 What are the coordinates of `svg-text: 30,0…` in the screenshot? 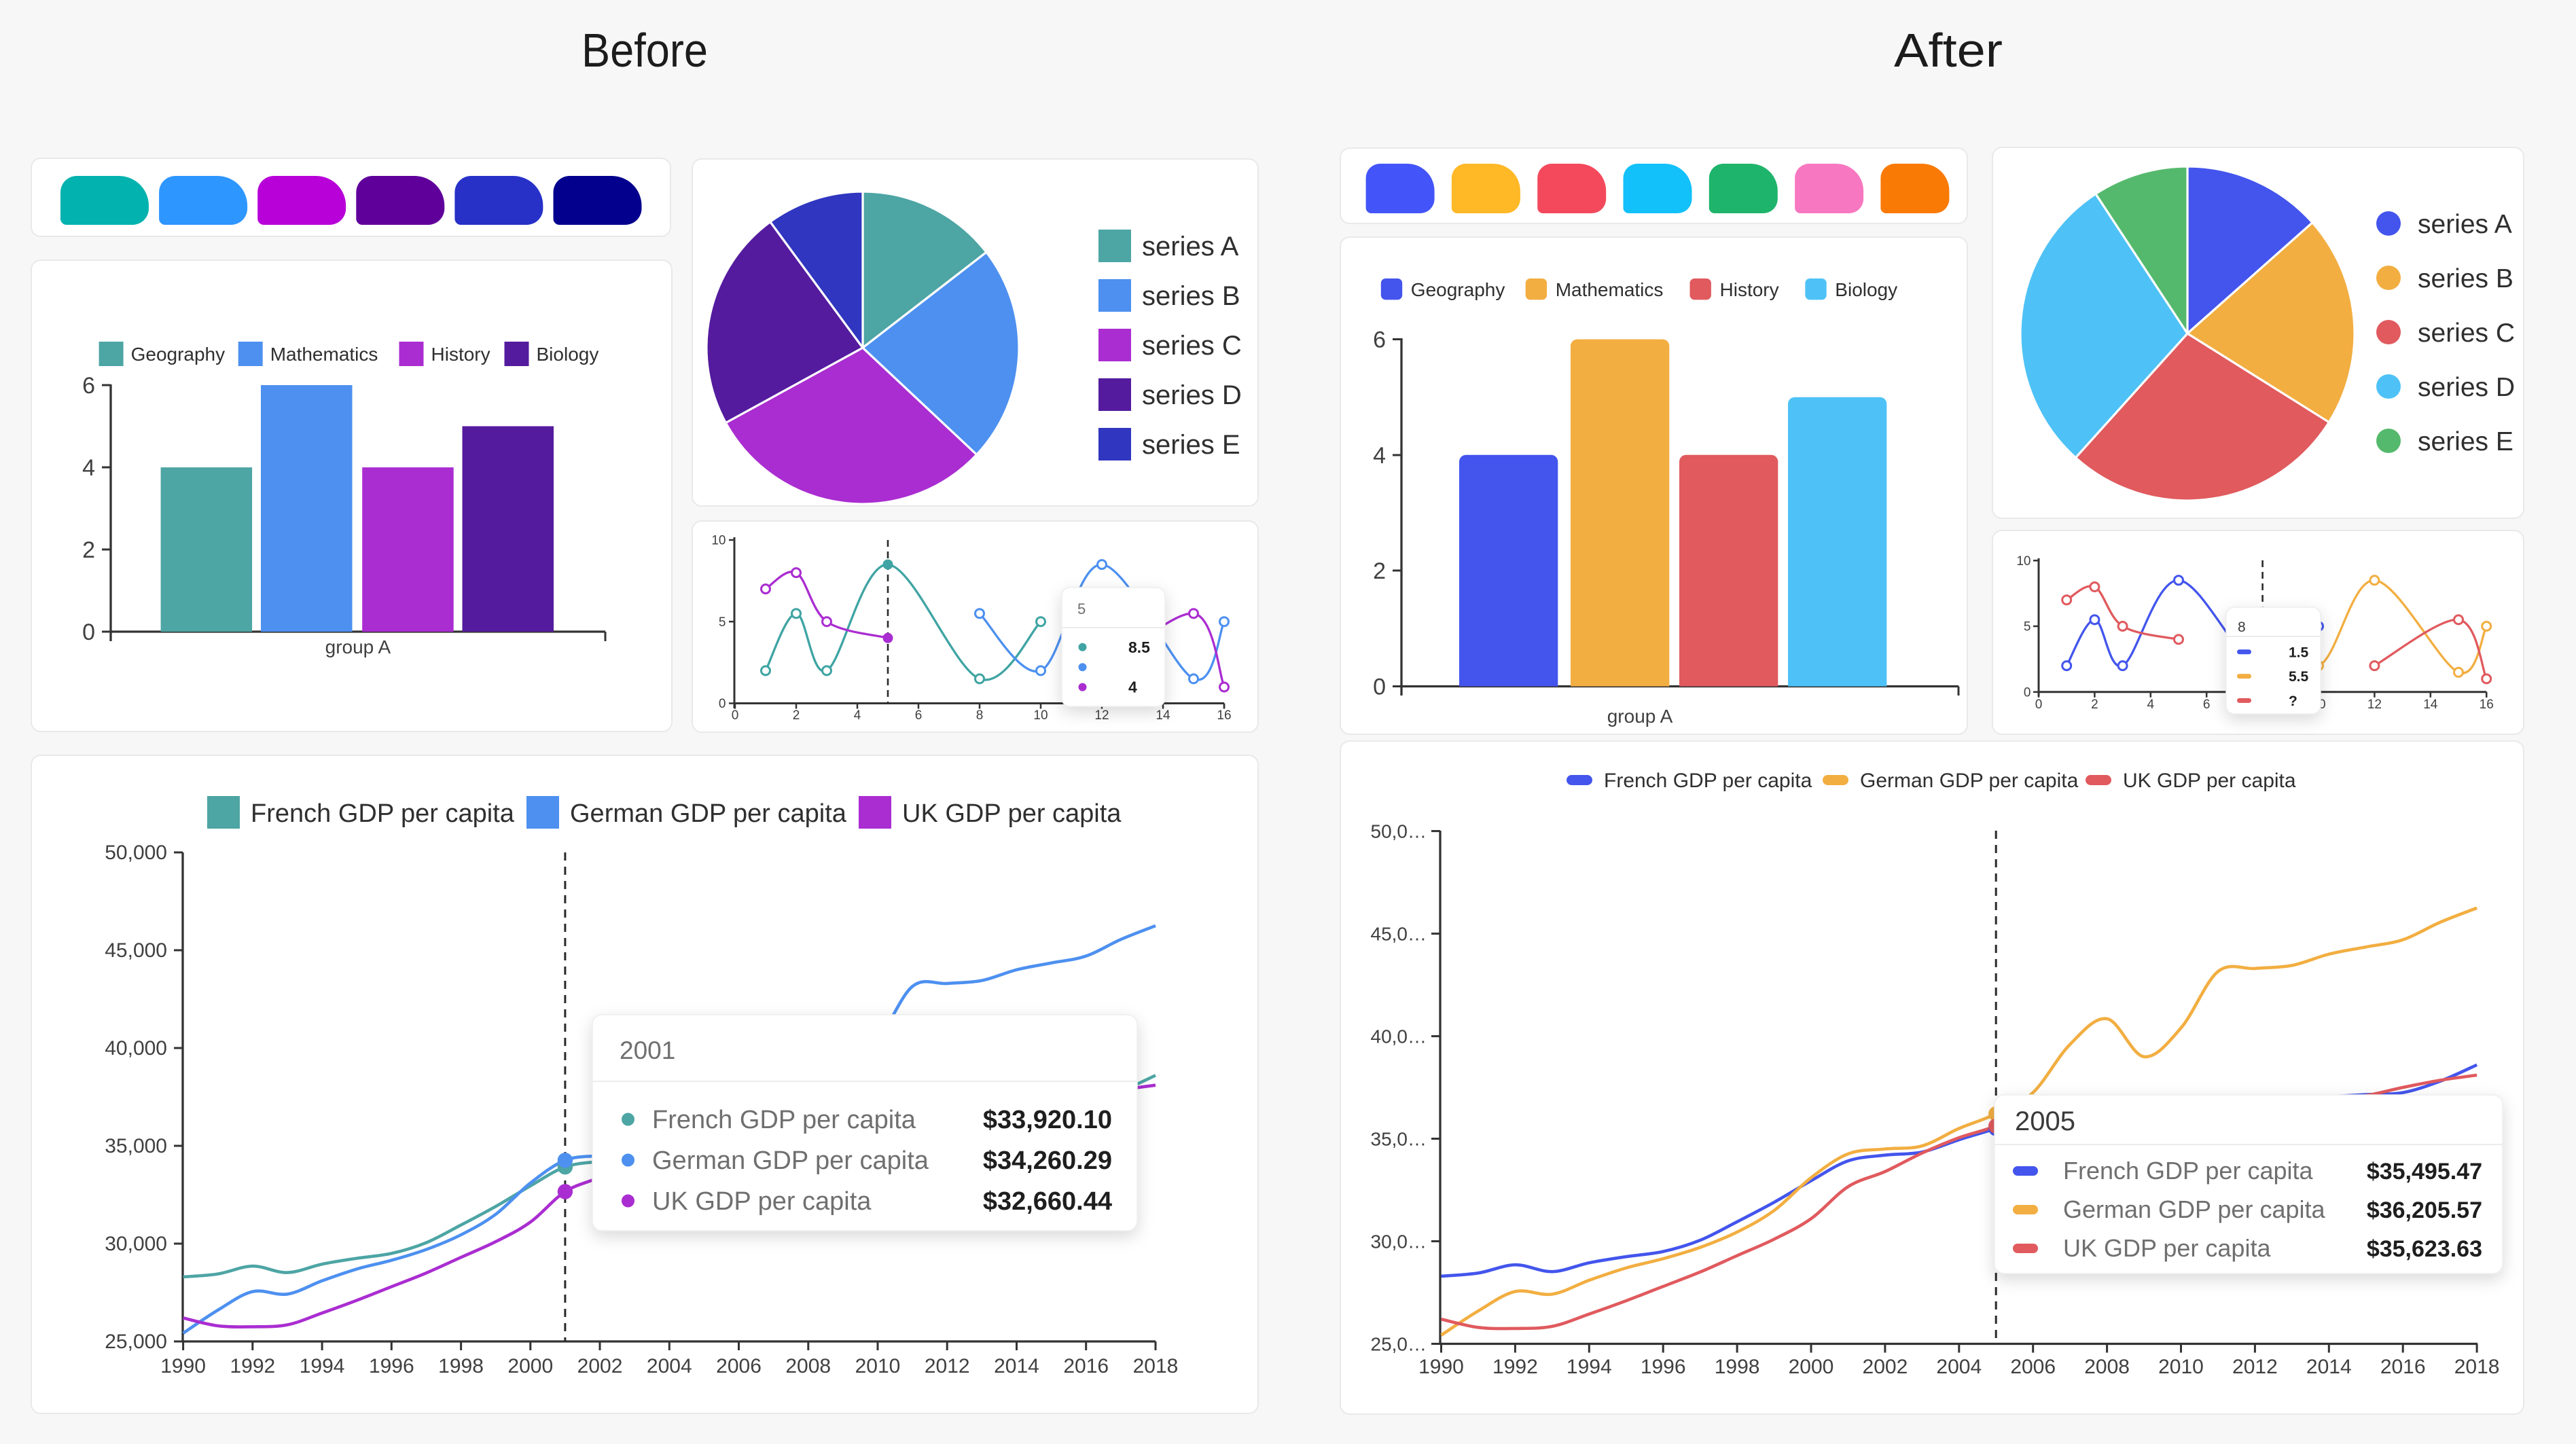 It's located at (1399, 1242).